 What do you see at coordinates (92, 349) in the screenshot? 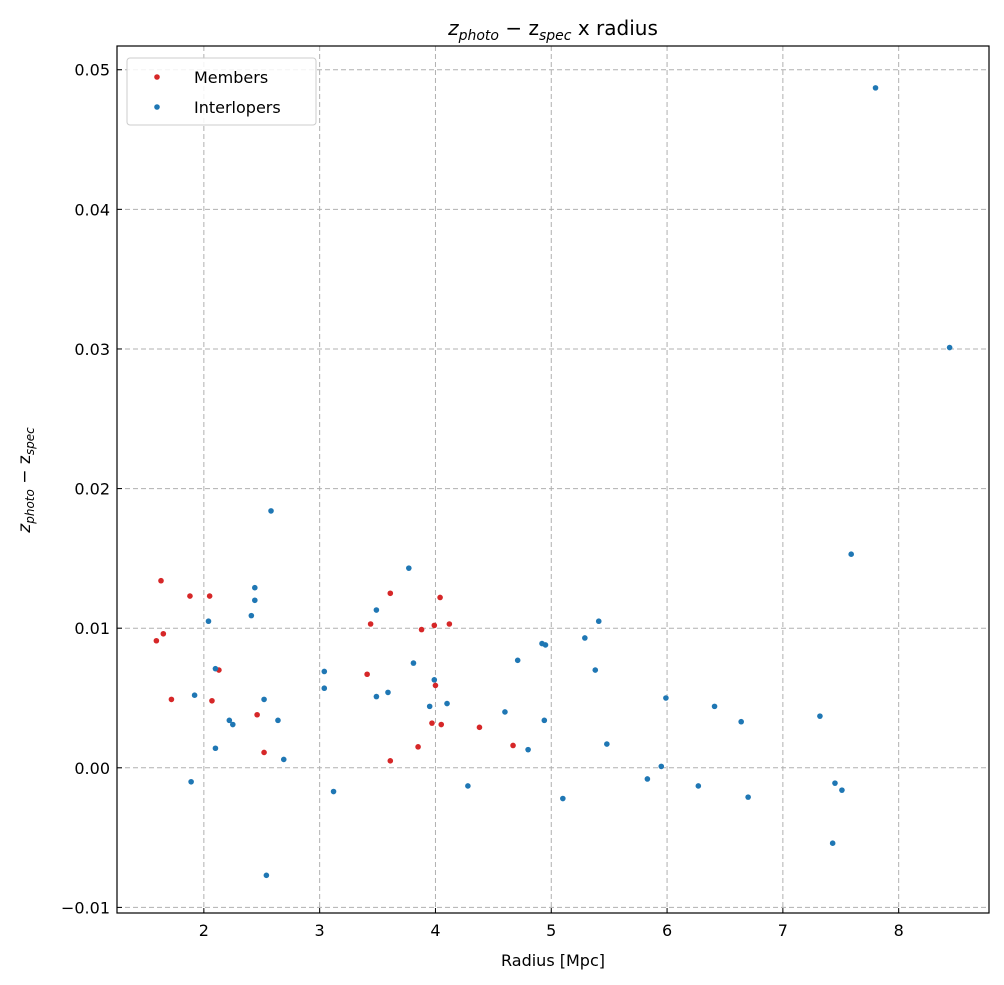
I see `y-tick-label: 0.03` at bounding box center [92, 349].